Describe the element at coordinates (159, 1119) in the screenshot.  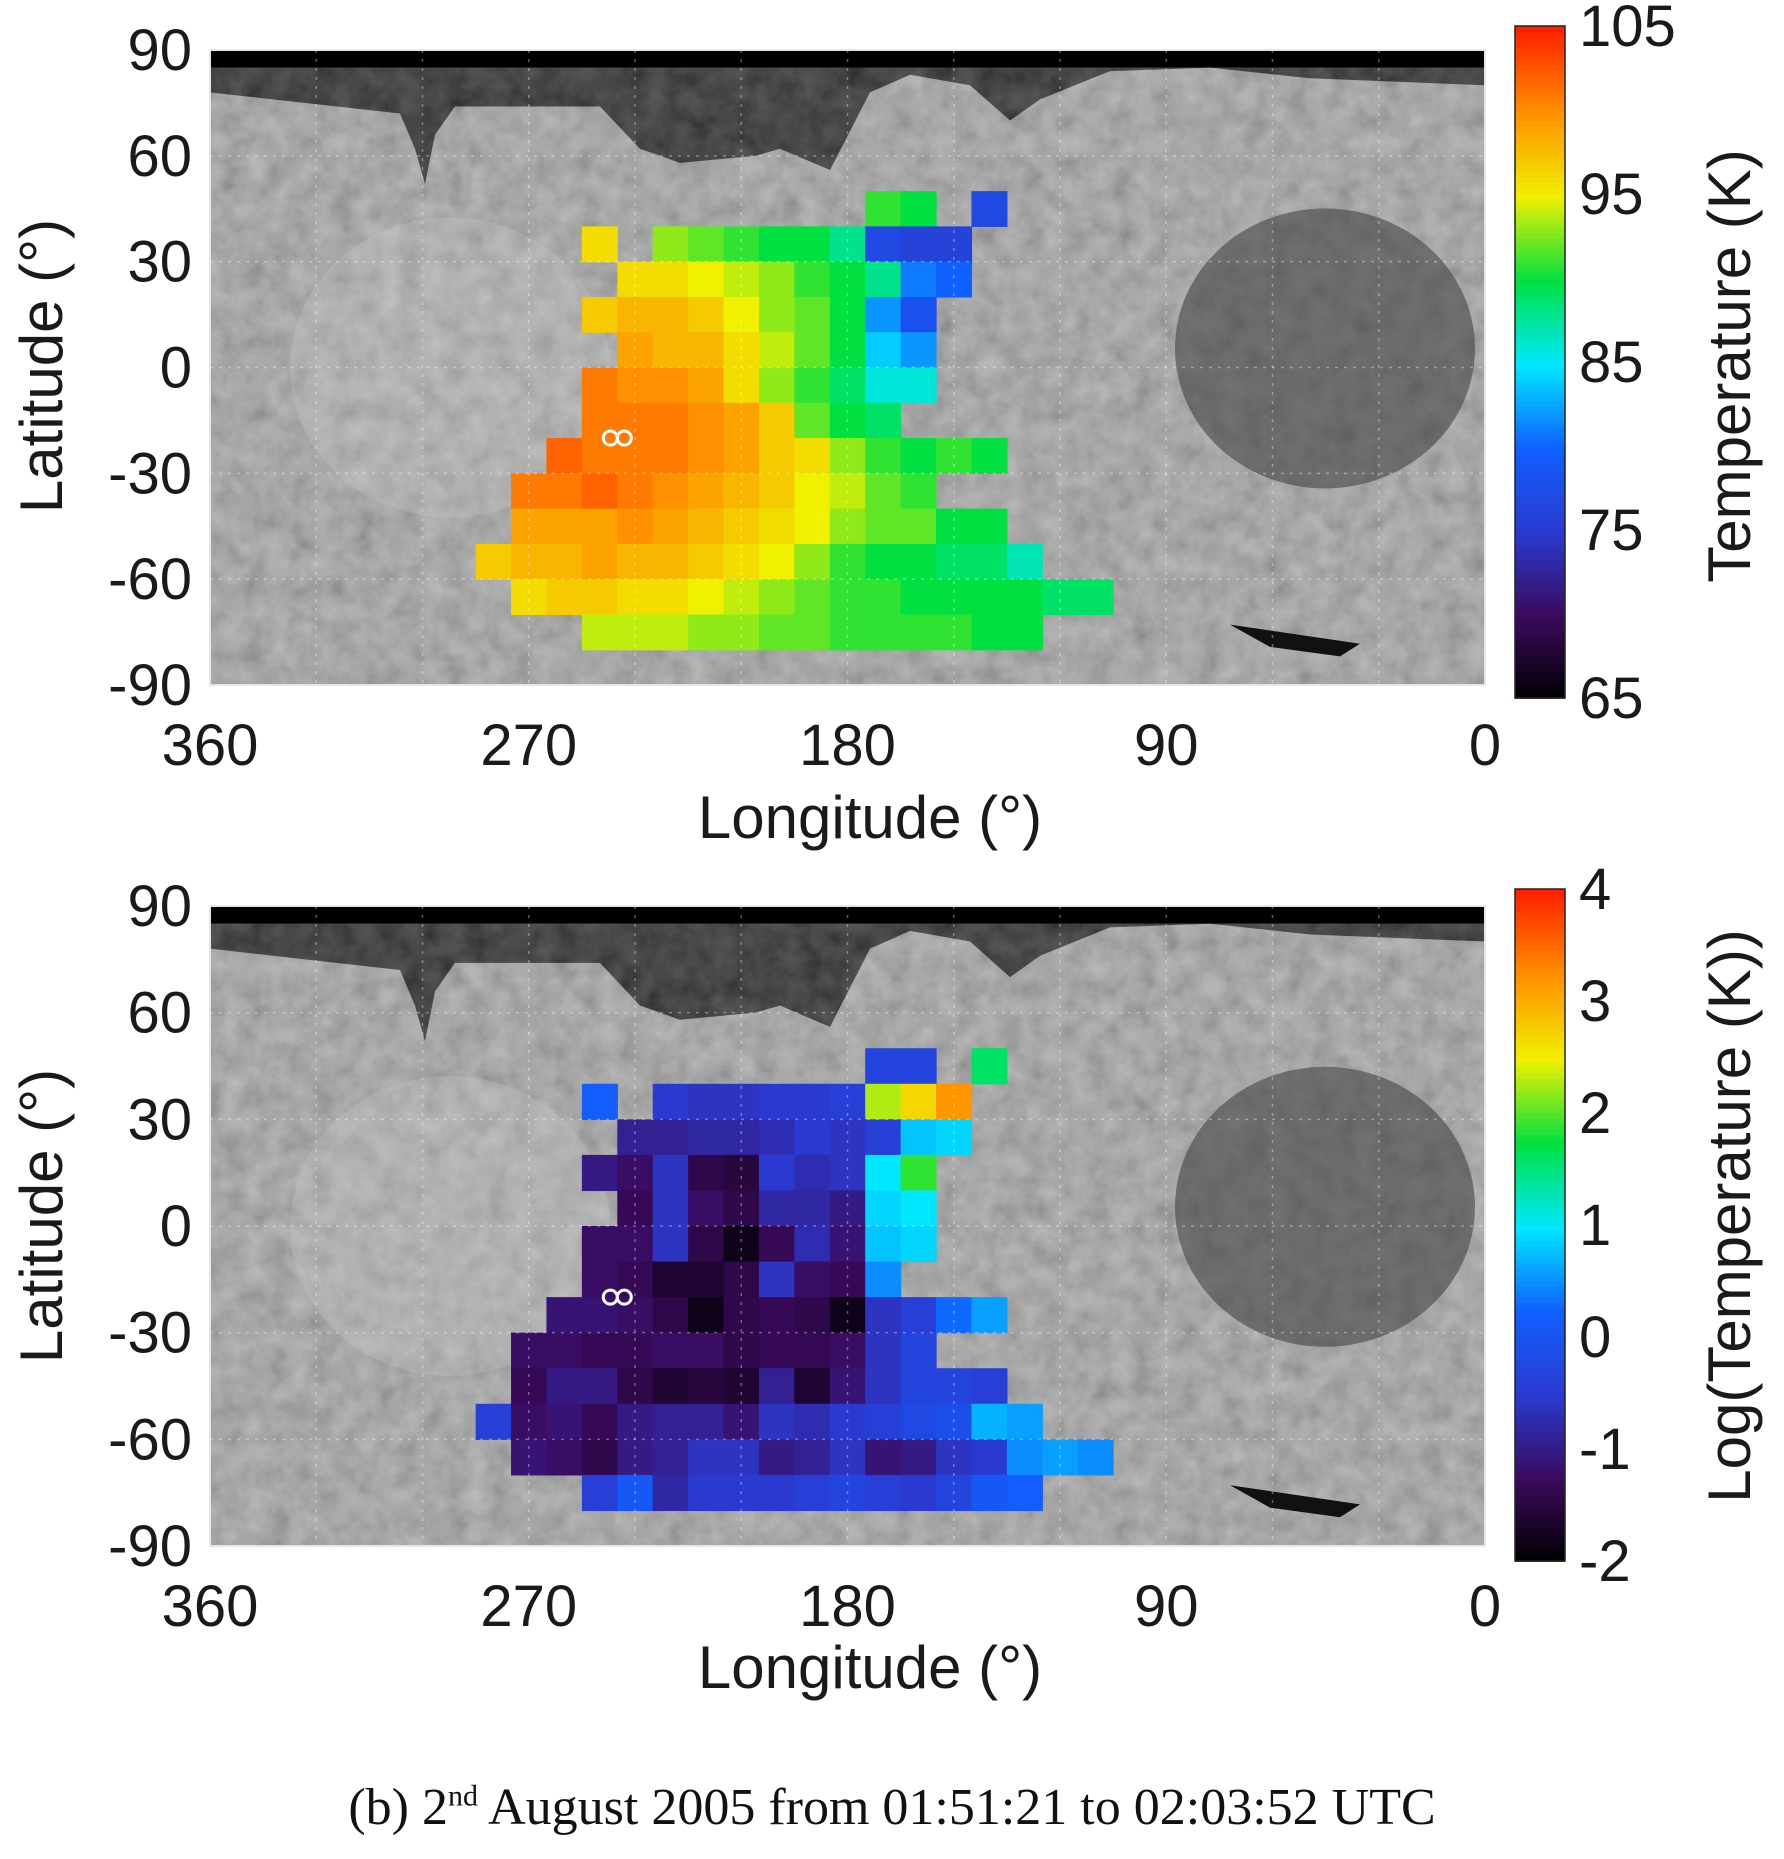
I see `y-tick-label: 30` at that location.